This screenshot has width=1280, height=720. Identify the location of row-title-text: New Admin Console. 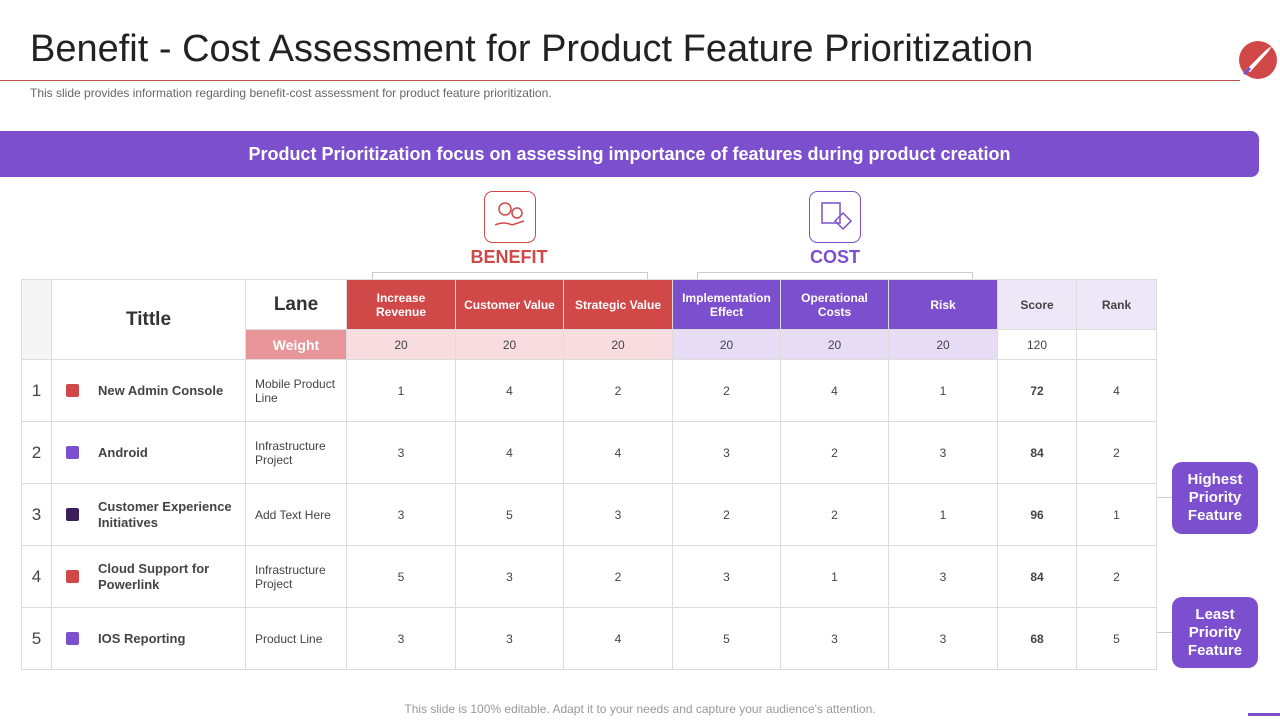
(161, 390).